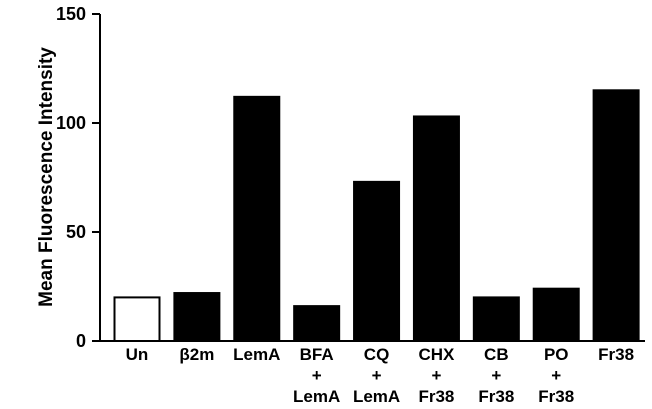  I want to click on y-tick-label: 0, so click(81, 341).